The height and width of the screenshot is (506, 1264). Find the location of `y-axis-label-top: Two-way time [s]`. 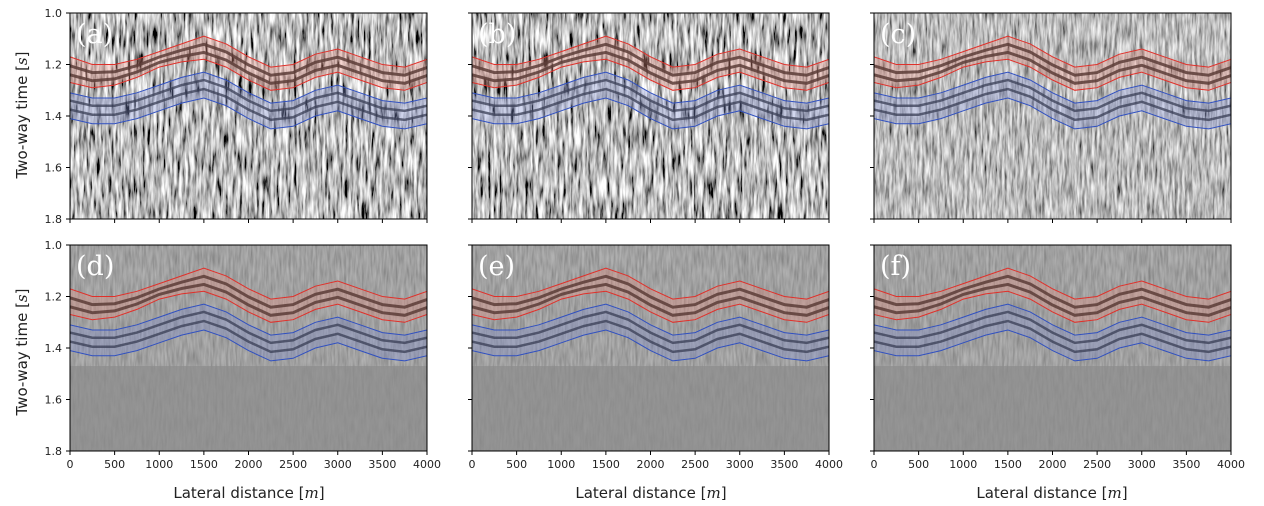

y-axis-label-top: Two-way time [s] is located at coordinates (22, 116).